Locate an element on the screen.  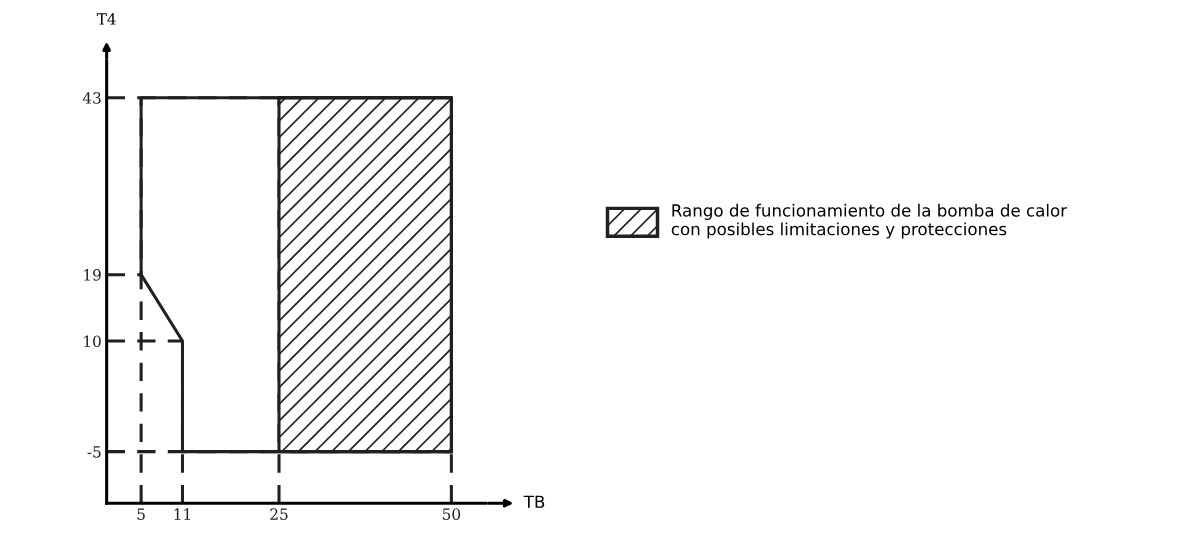
y-axis-title: T4 is located at coordinates (106, 19).